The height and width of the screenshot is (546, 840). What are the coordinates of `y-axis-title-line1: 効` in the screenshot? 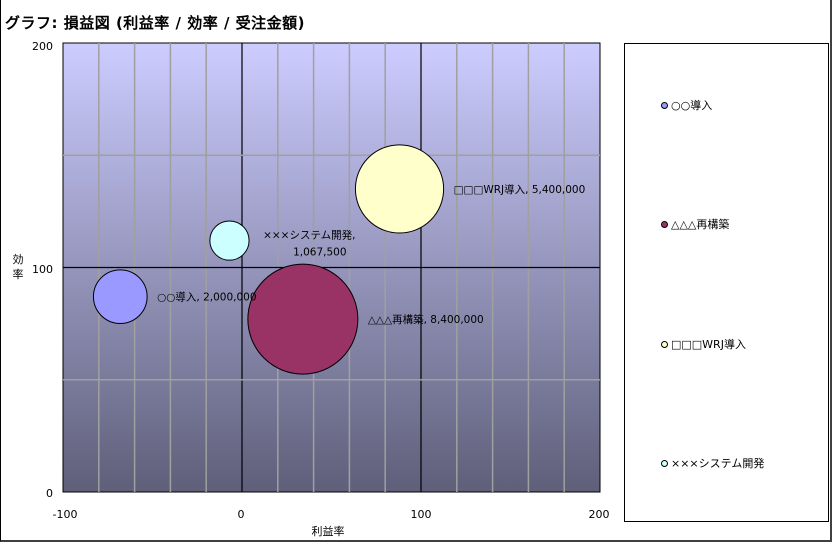 It's located at (18, 259).